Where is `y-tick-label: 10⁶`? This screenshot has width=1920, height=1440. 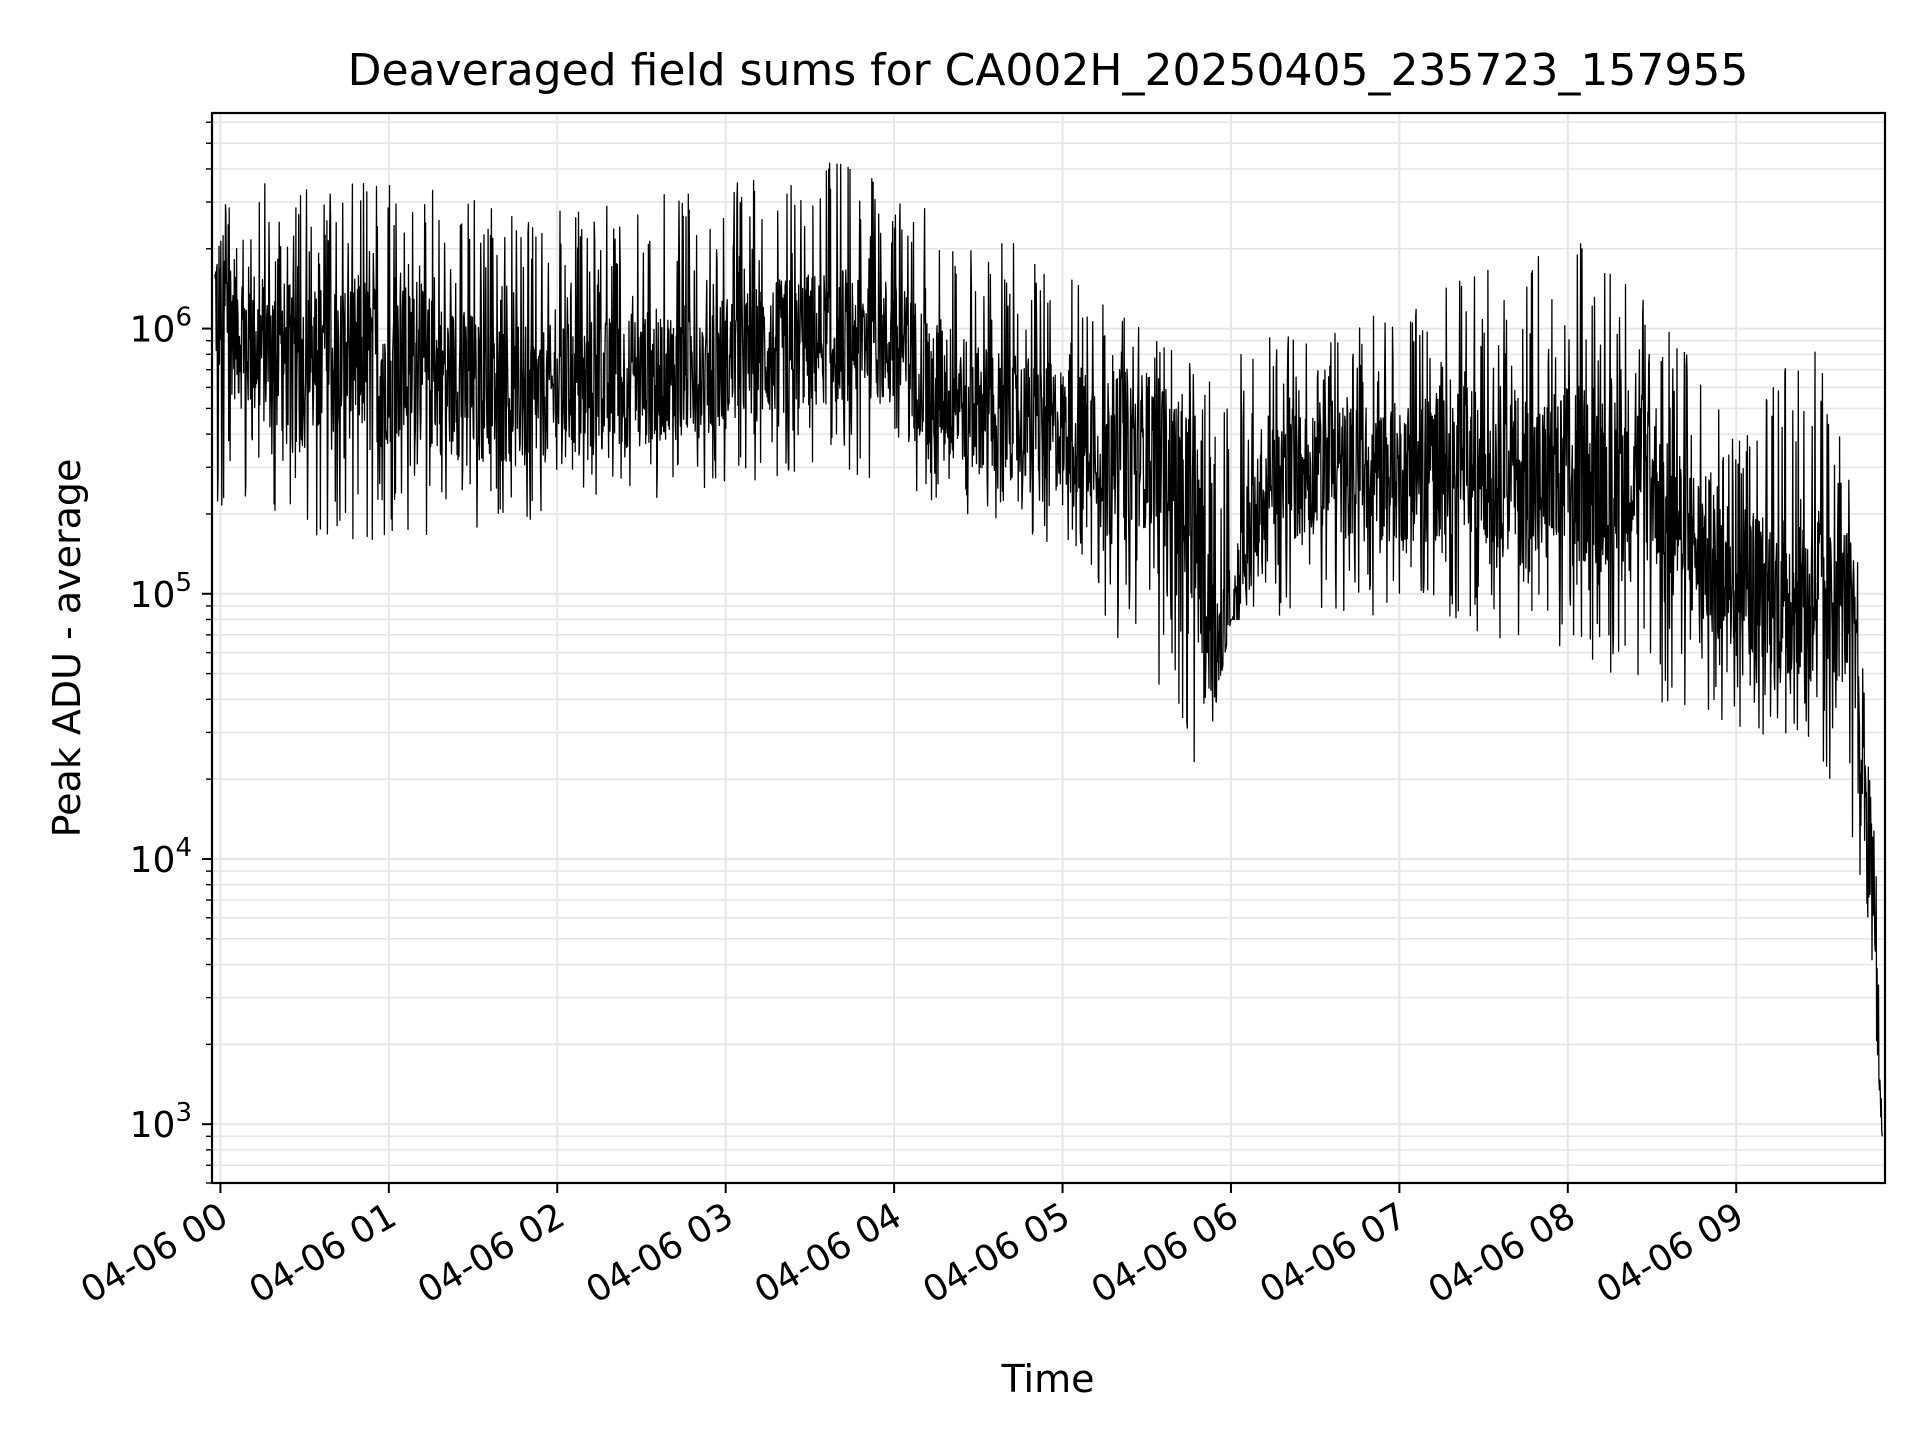 y-tick-label: 10⁶ is located at coordinates (161, 327).